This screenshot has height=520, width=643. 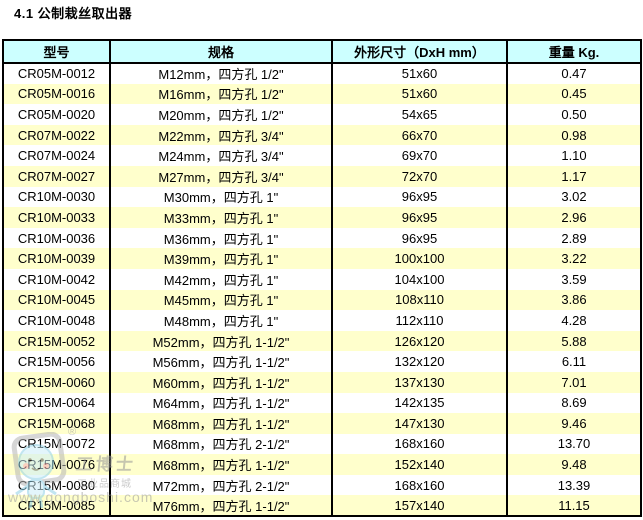 What do you see at coordinates (574, 217) in the screenshot?
I see `table-cell: 2.96` at bounding box center [574, 217].